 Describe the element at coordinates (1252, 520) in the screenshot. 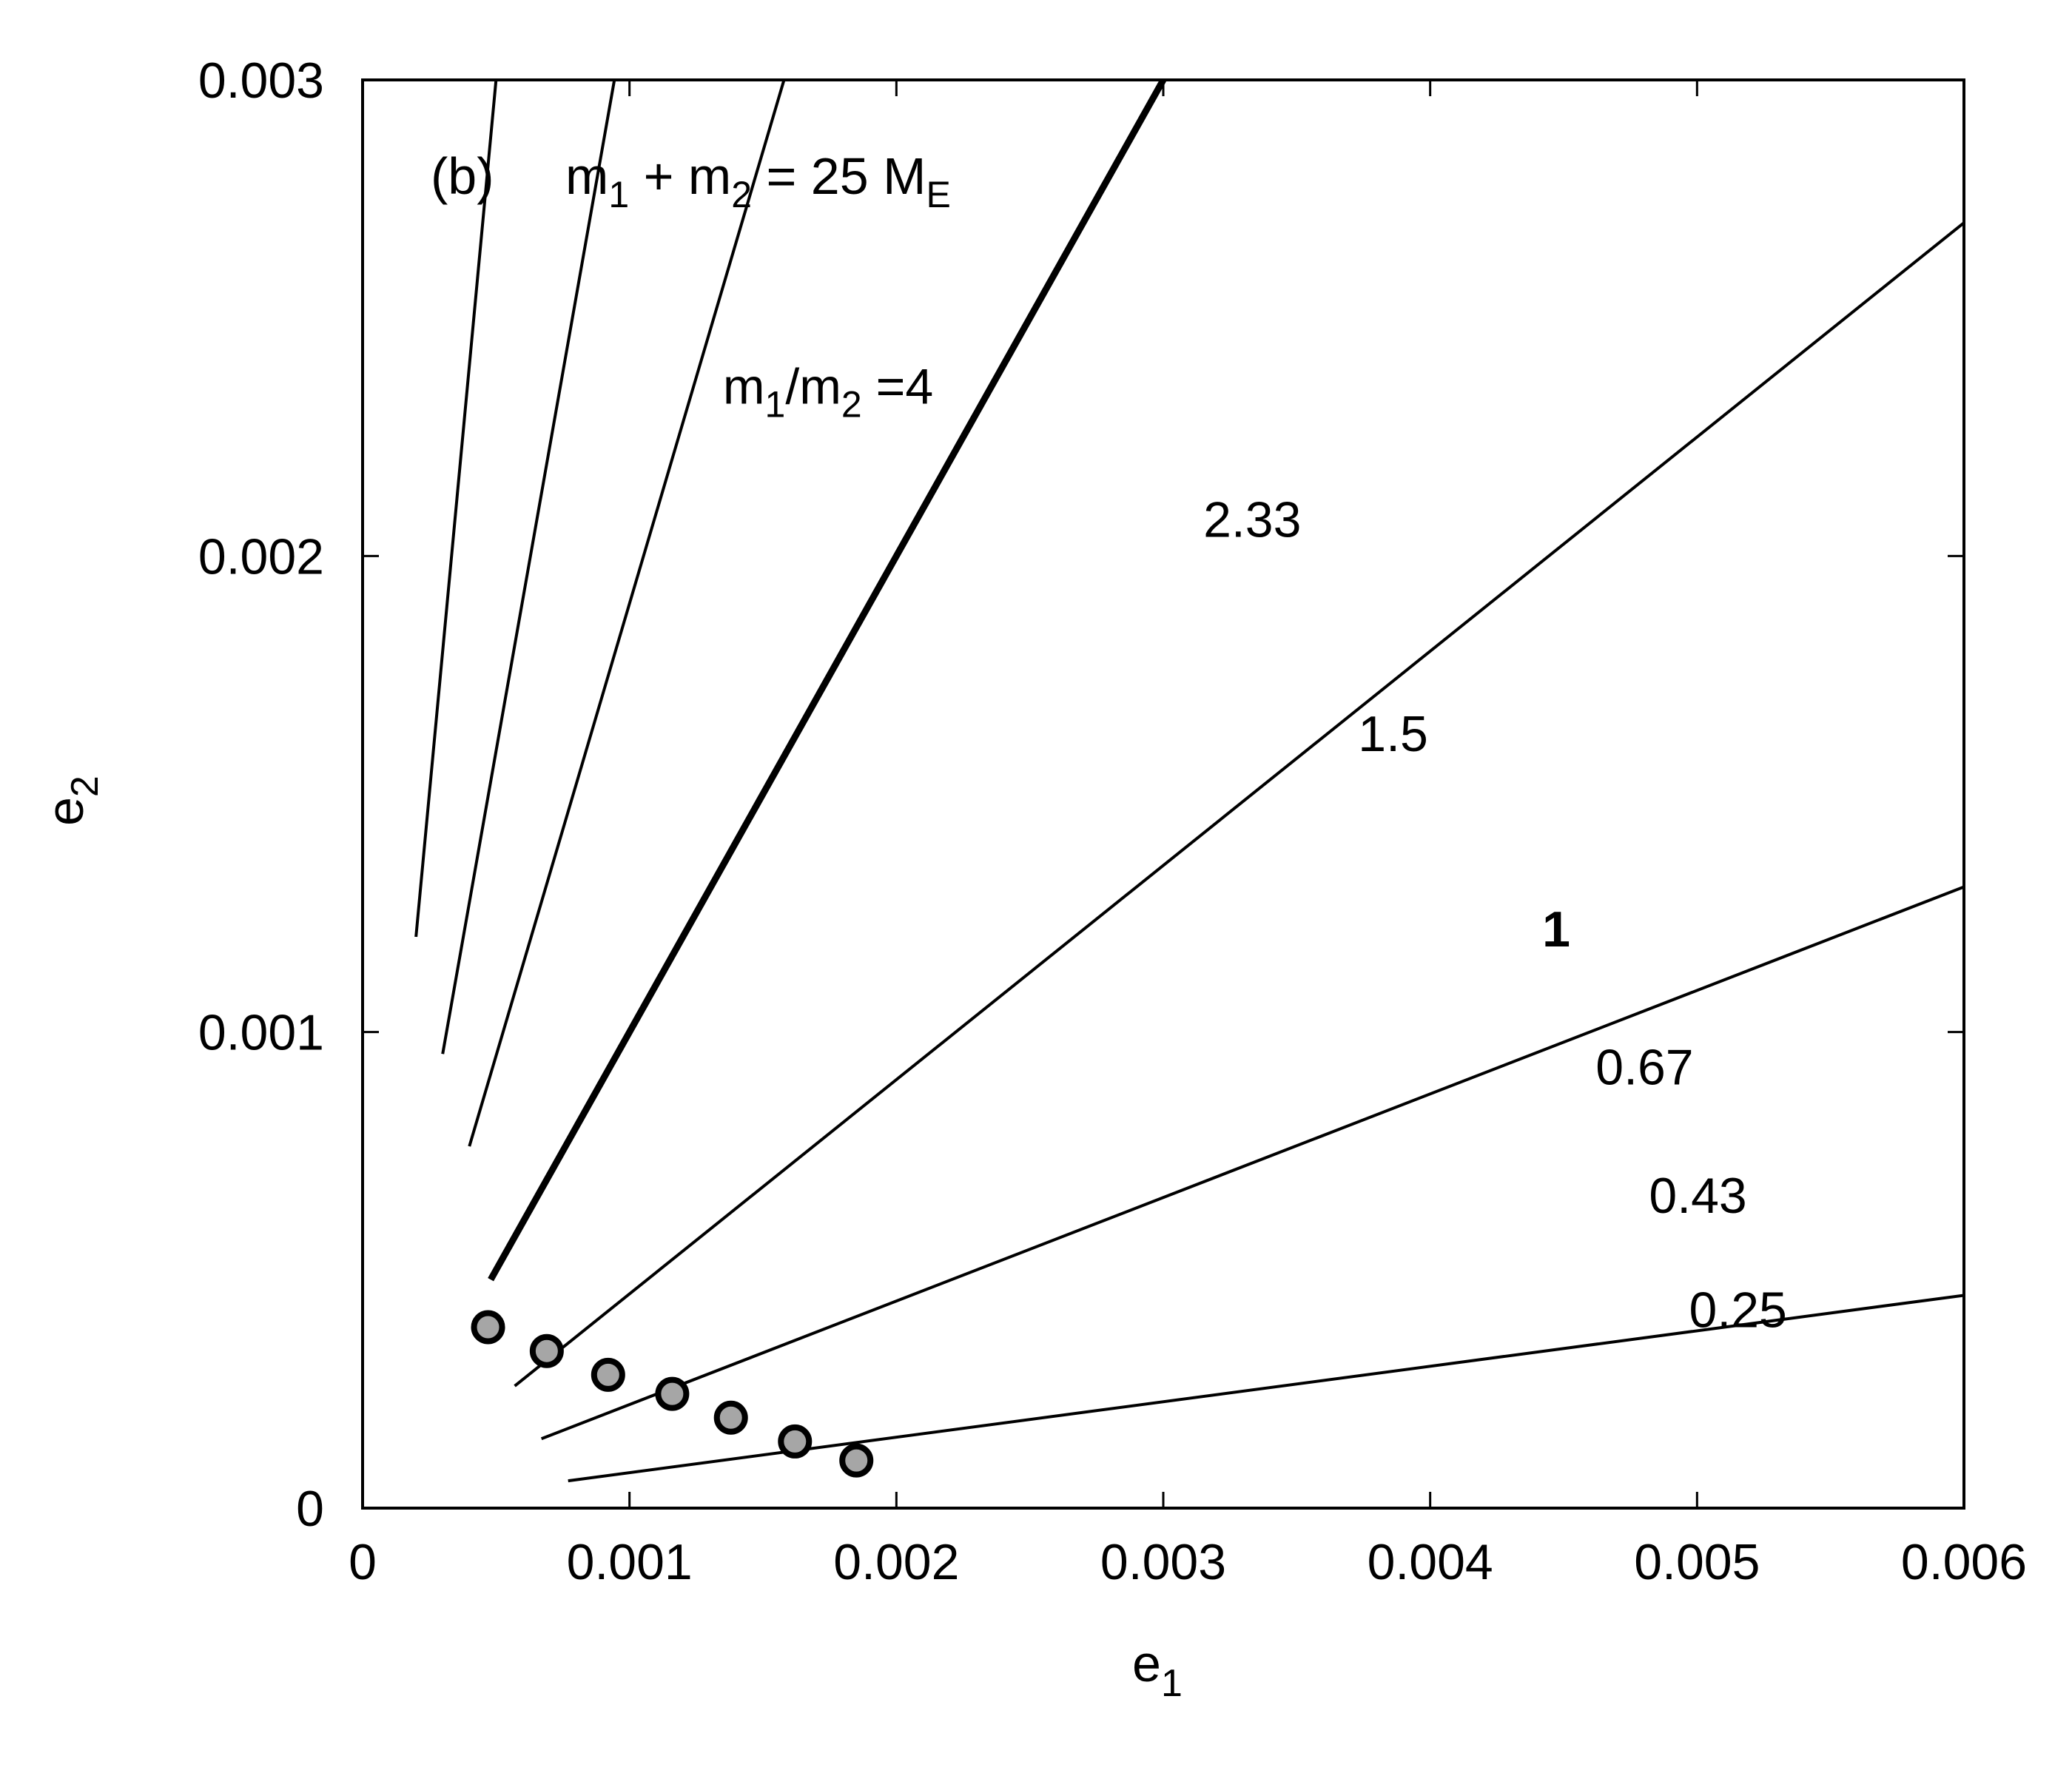

I see `series-label-2.33: 2.33` at that location.